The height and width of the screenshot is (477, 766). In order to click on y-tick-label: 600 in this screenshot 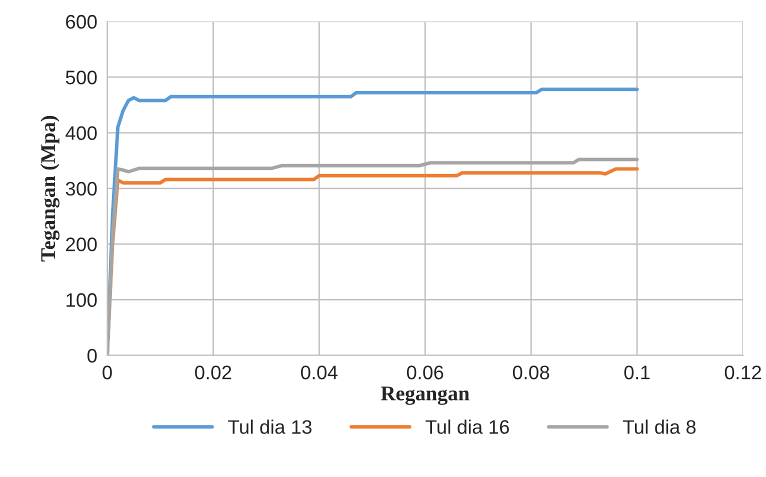, I will do `click(81, 21)`.